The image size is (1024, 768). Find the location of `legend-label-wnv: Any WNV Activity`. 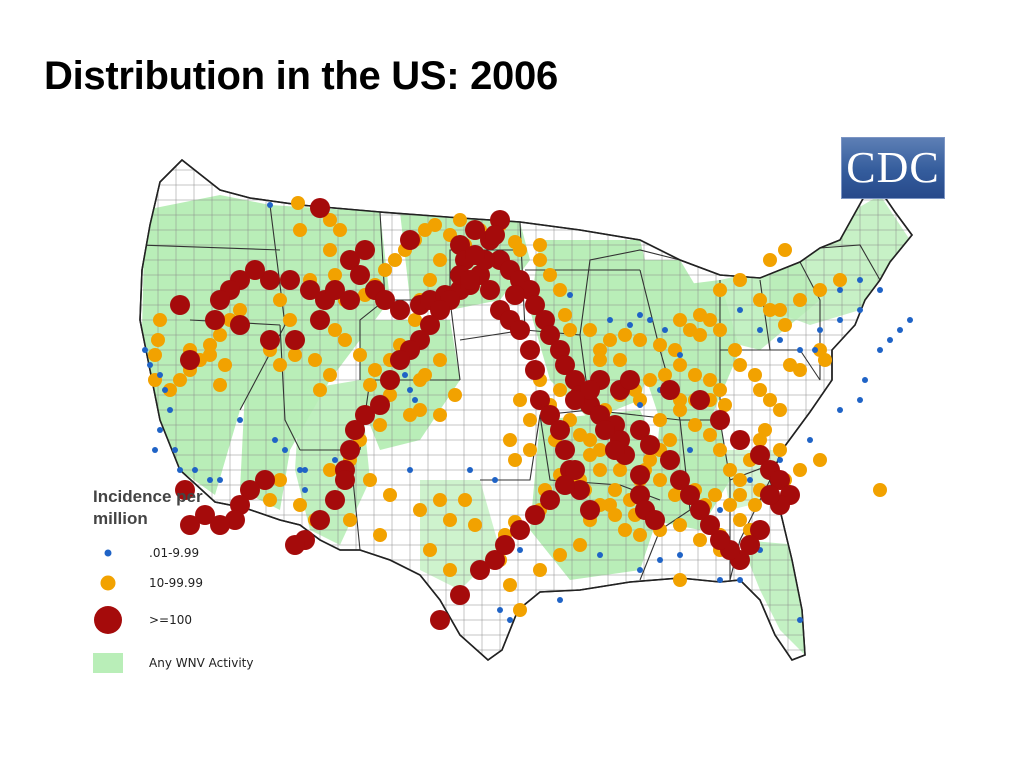

legend-label-wnv: Any WNV Activity is located at coordinates (201, 663).